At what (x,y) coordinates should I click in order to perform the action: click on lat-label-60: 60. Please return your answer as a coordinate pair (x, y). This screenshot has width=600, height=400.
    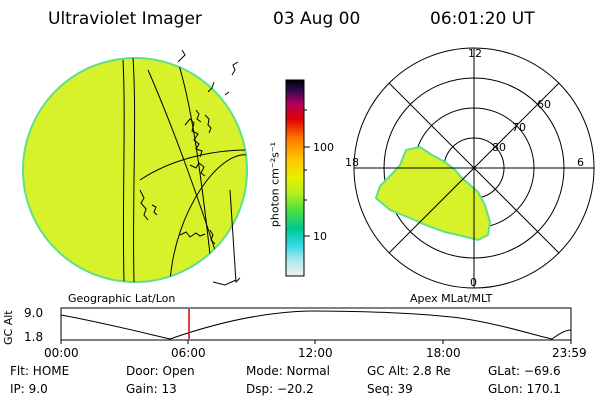
    Looking at the image, I should click on (544, 104).